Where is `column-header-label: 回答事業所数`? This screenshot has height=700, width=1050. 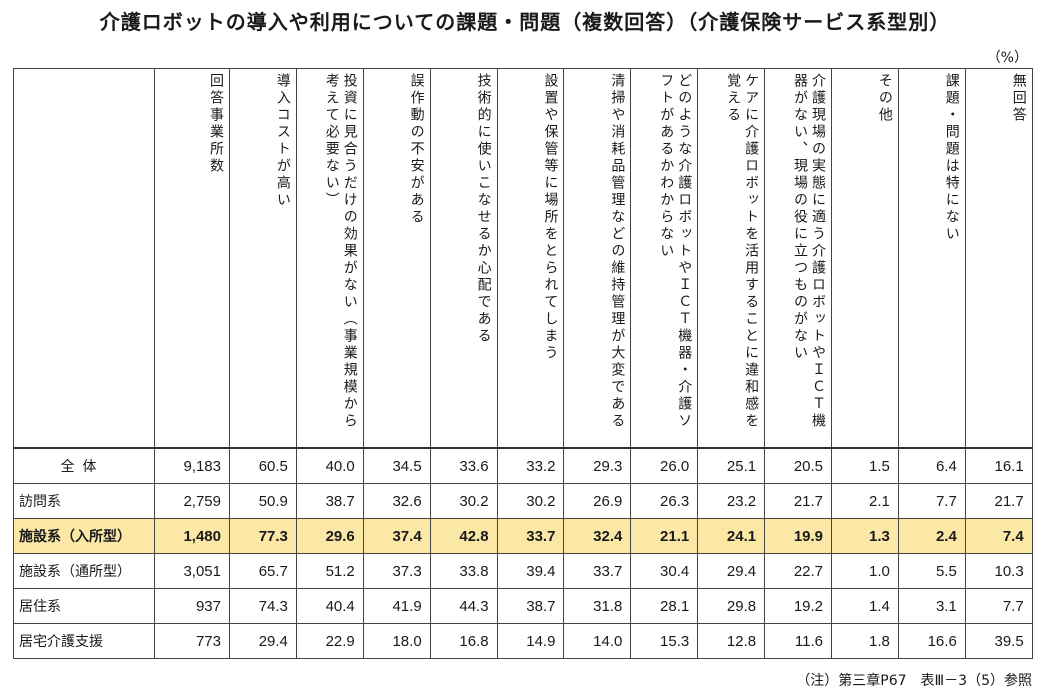
column-header-label: 回答事業所数 is located at coordinates (216, 124).